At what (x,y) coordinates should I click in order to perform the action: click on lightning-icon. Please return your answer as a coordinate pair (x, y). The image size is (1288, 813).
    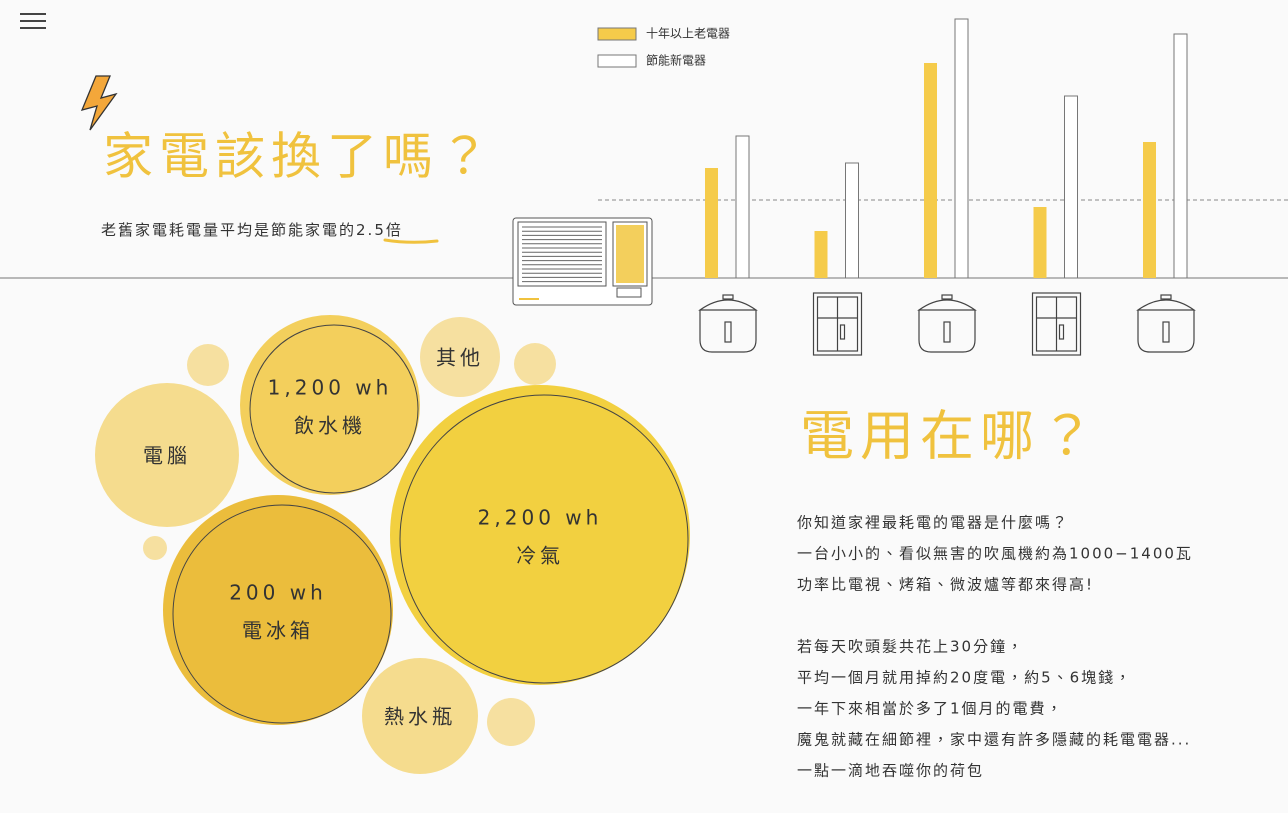
    Looking at the image, I should click on (99, 103).